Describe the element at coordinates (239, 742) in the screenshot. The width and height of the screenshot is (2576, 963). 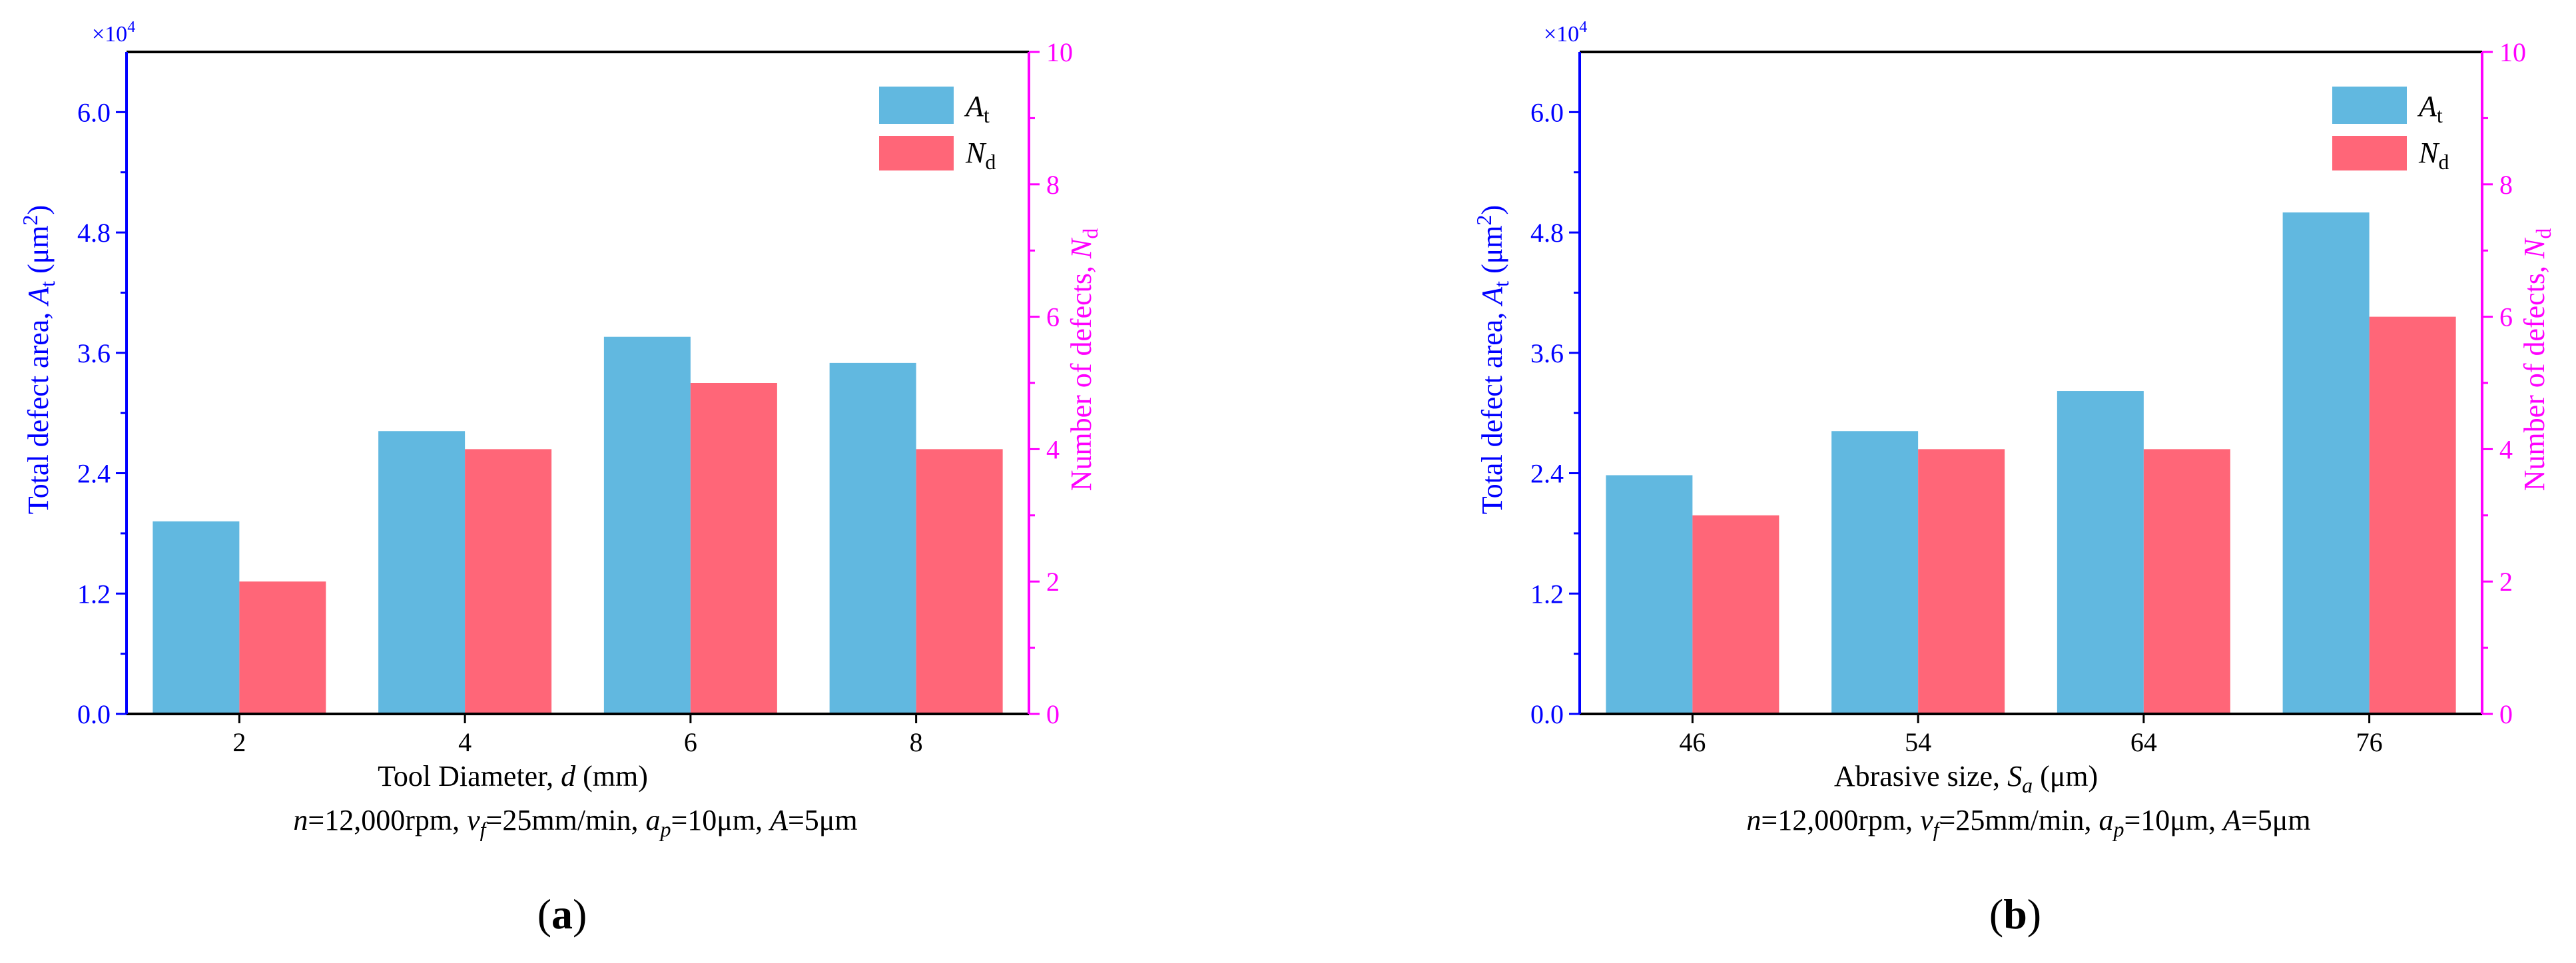
I see `x-tick-label: 2` at that location.